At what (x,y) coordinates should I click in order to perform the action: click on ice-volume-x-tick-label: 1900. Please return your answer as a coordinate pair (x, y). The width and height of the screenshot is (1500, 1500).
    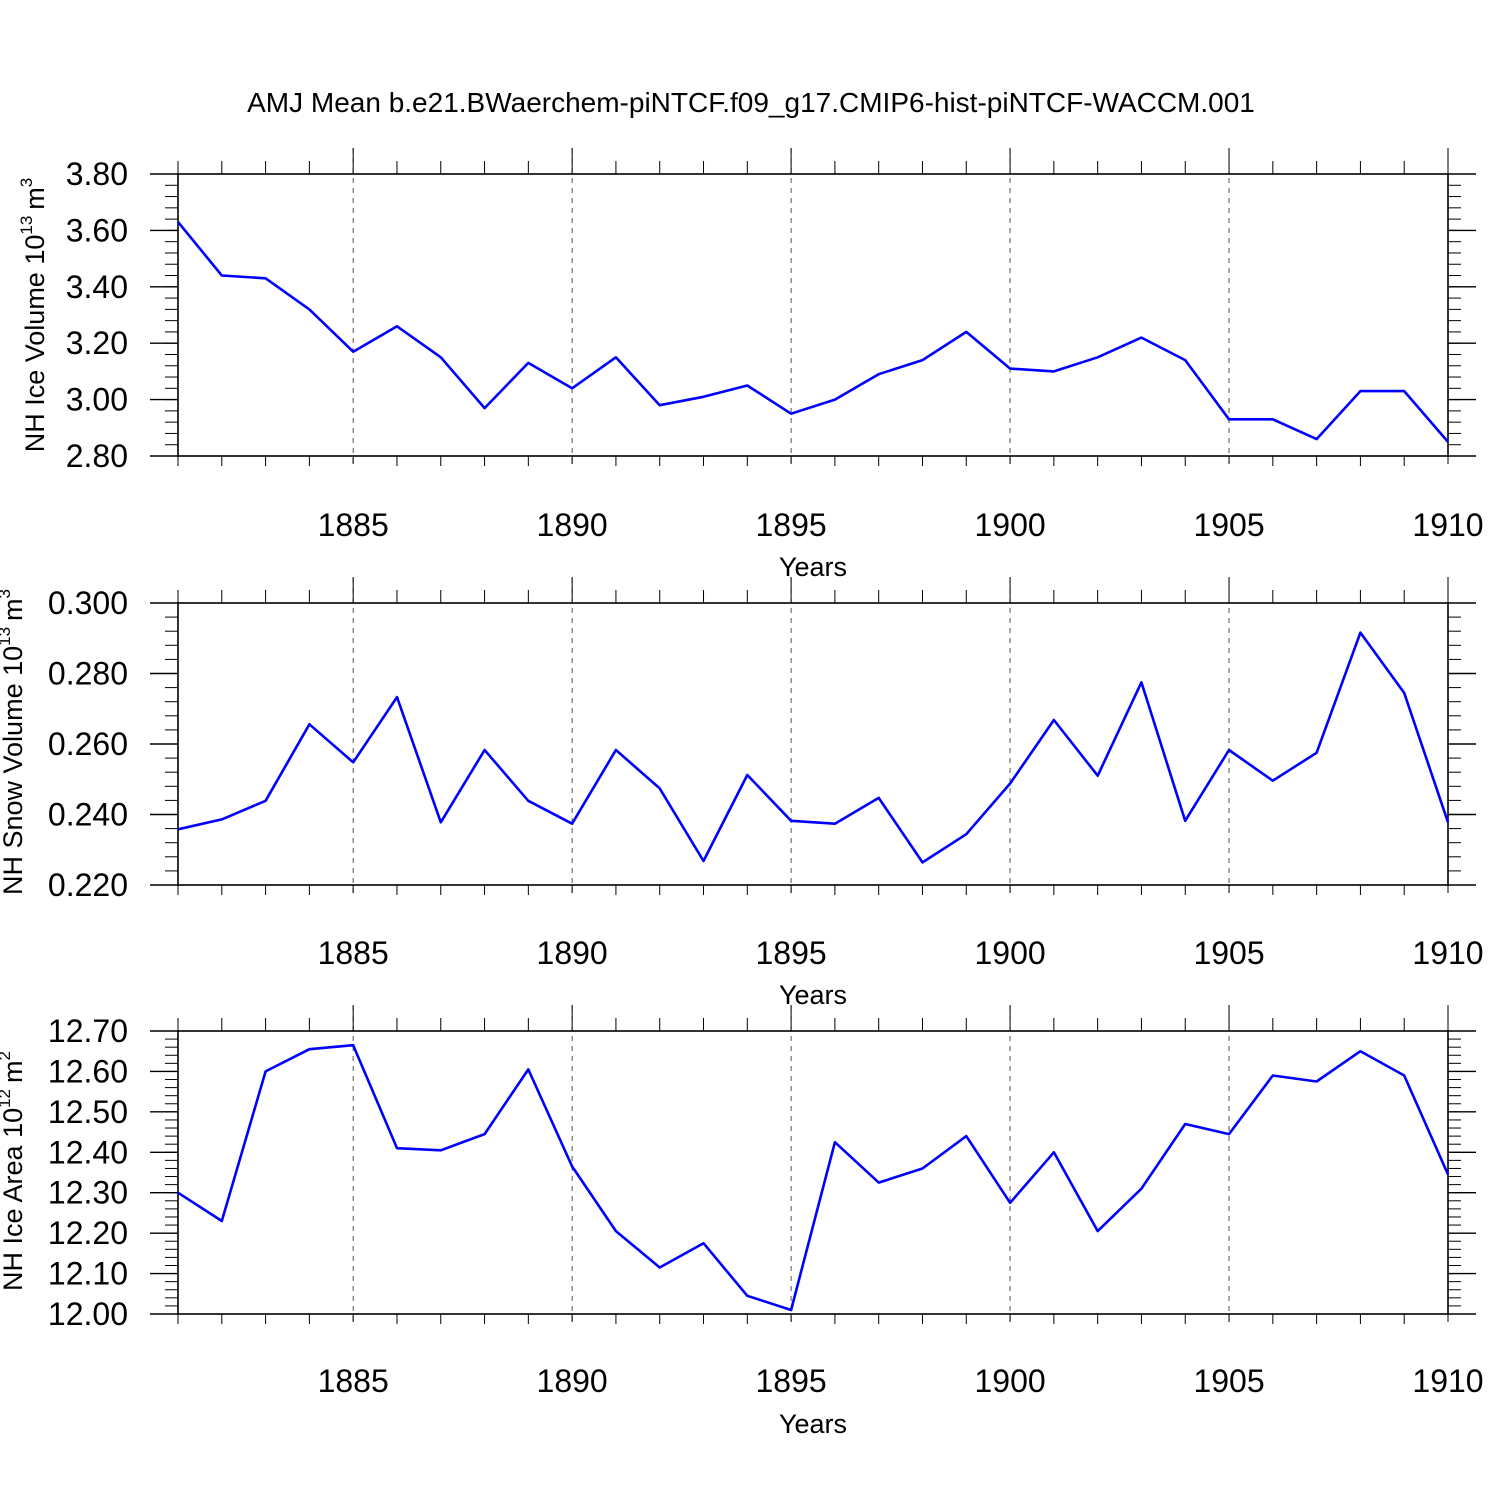
    Looking at the image, I should click on (1009, 525).